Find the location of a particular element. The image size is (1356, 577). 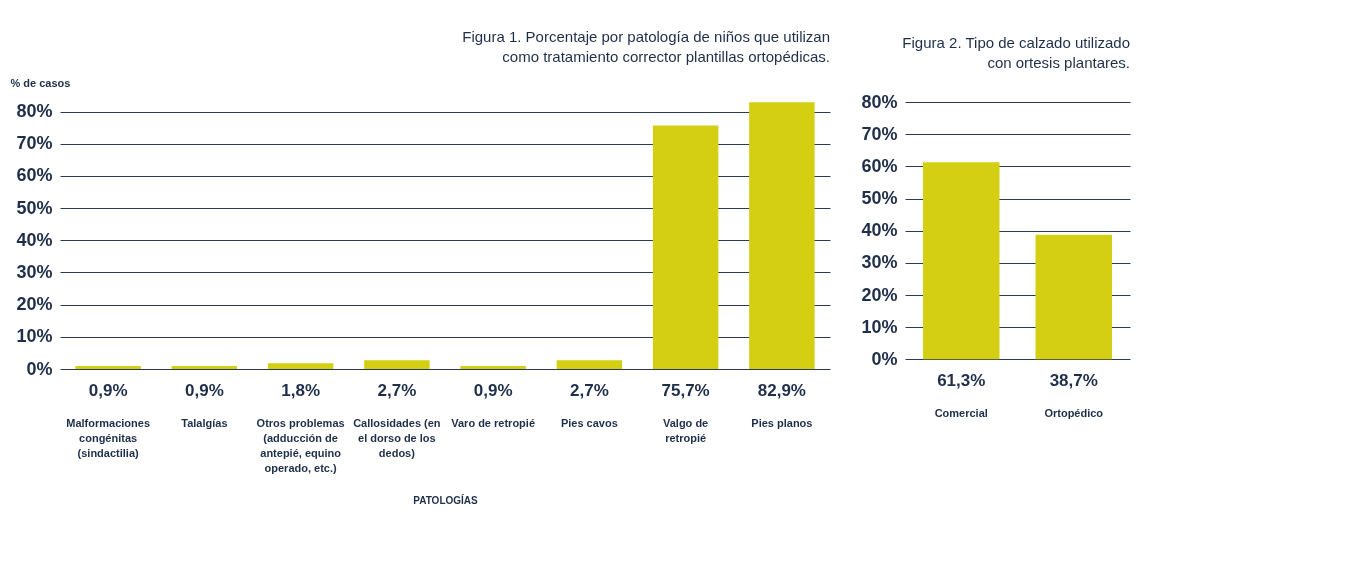

y-axis-title: % de casos is located at coordinates (40, 82).